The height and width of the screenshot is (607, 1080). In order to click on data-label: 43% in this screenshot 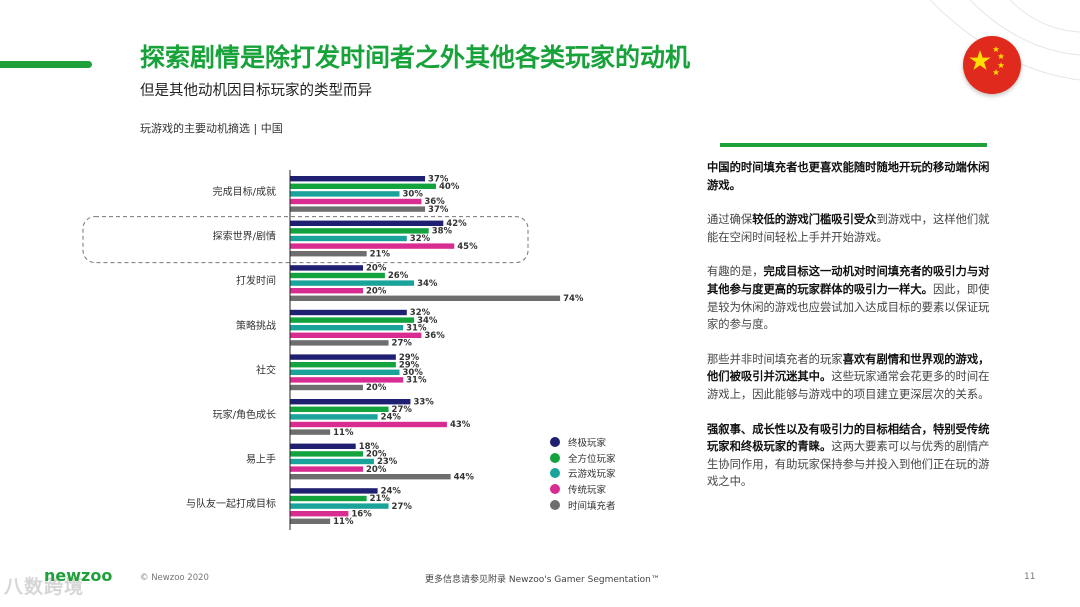, I will do `click(460, 425)`.